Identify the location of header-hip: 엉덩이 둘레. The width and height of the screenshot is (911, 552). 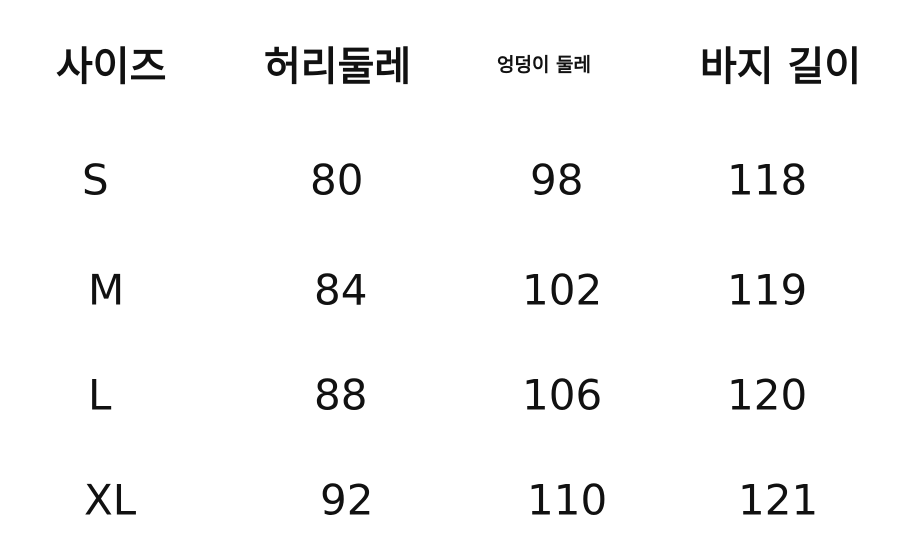
(544, 65).